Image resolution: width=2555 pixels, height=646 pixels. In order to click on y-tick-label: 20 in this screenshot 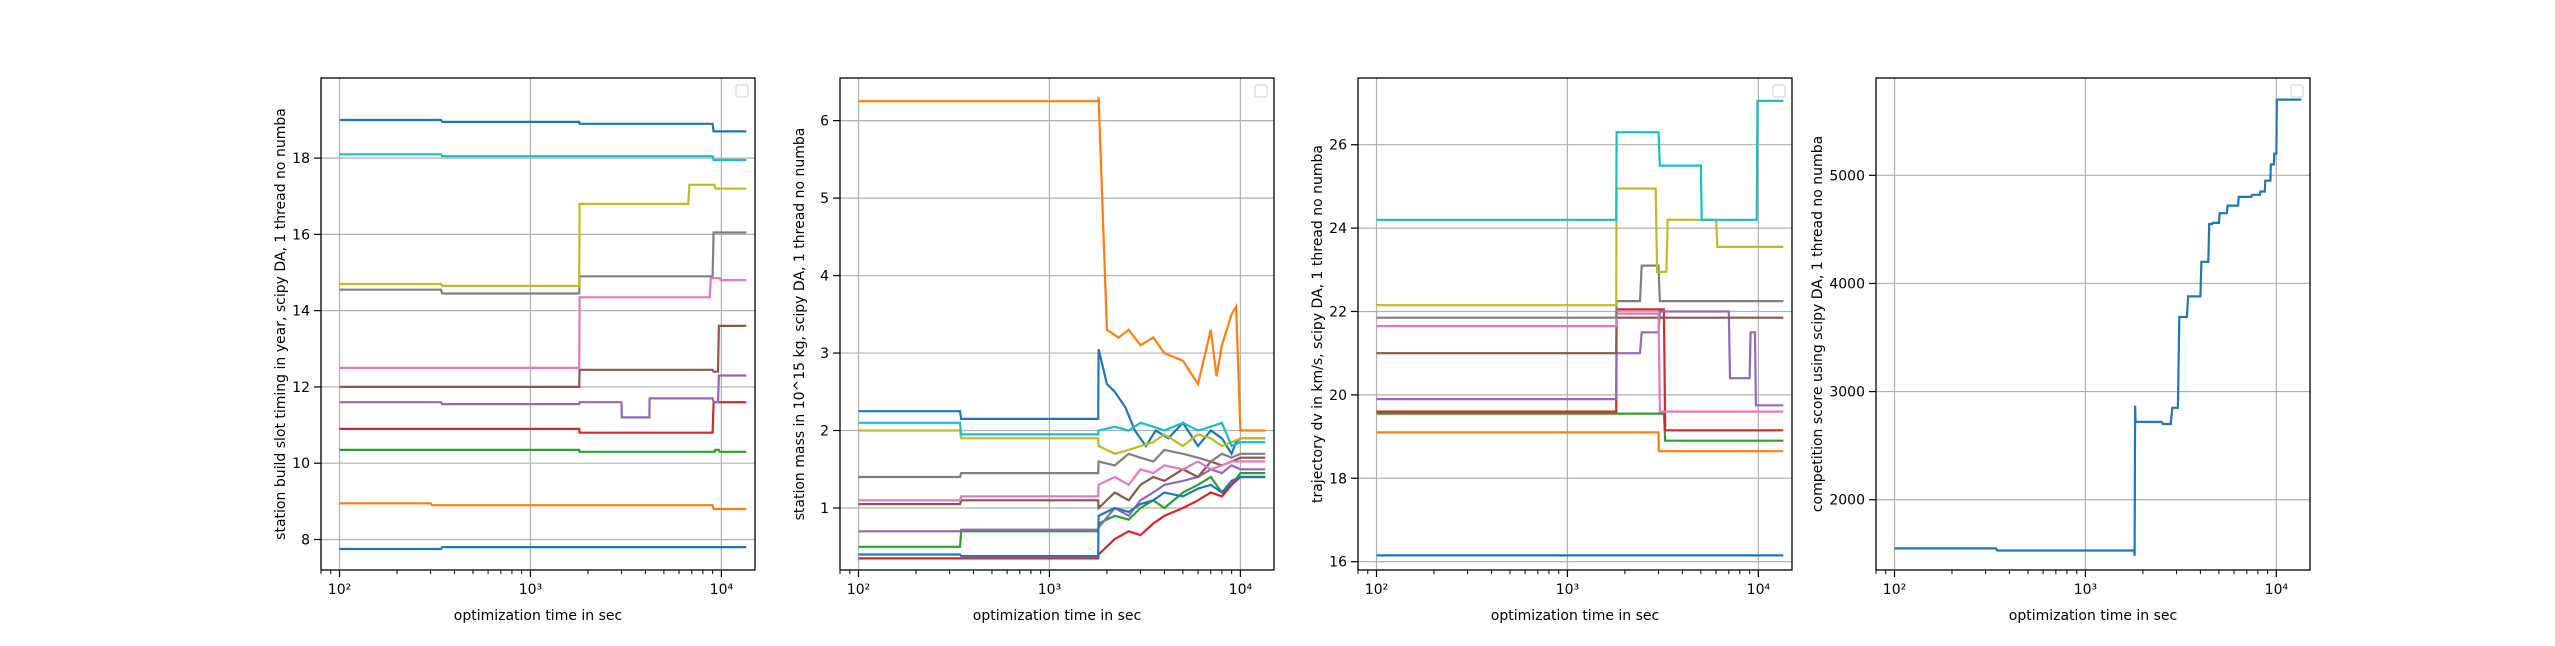, I will do `click(1338, 396)`.